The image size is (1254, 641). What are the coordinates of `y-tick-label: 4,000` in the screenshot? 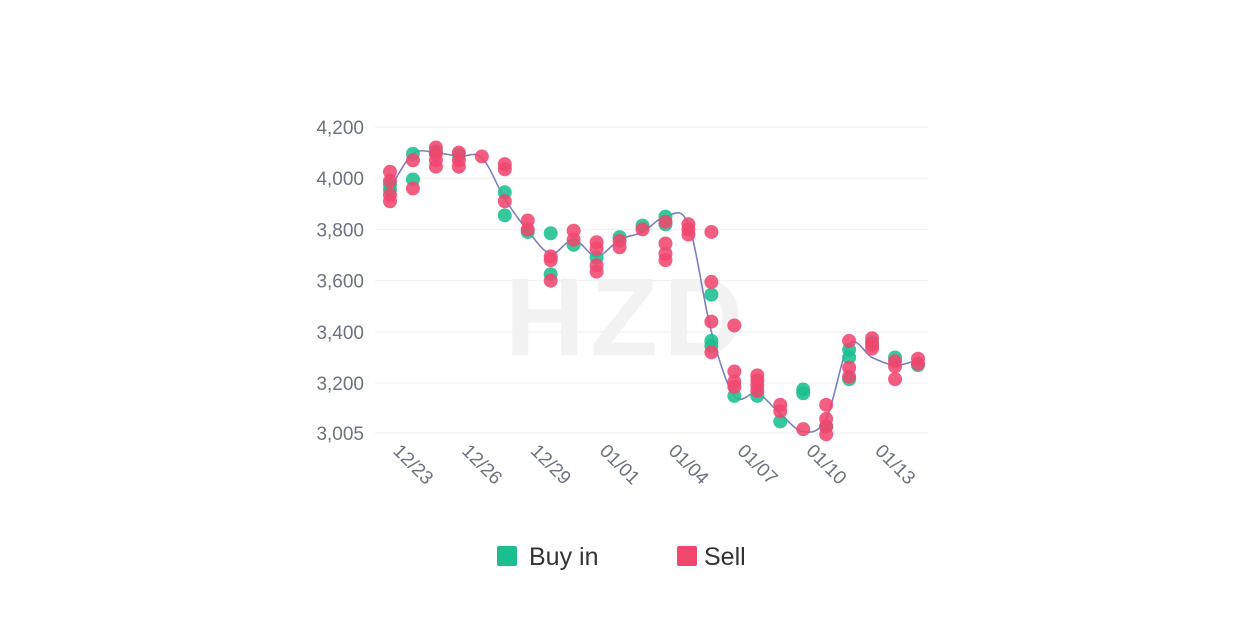 It's located at (340, 179).